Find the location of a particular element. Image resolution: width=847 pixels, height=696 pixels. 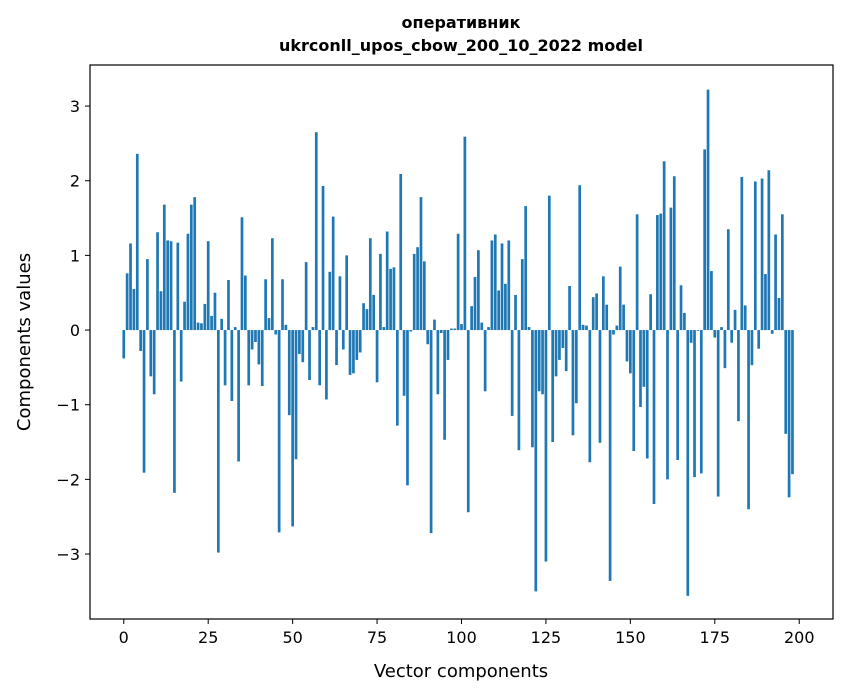

y-tick-label: 0 is located at coordinates (75, 330).